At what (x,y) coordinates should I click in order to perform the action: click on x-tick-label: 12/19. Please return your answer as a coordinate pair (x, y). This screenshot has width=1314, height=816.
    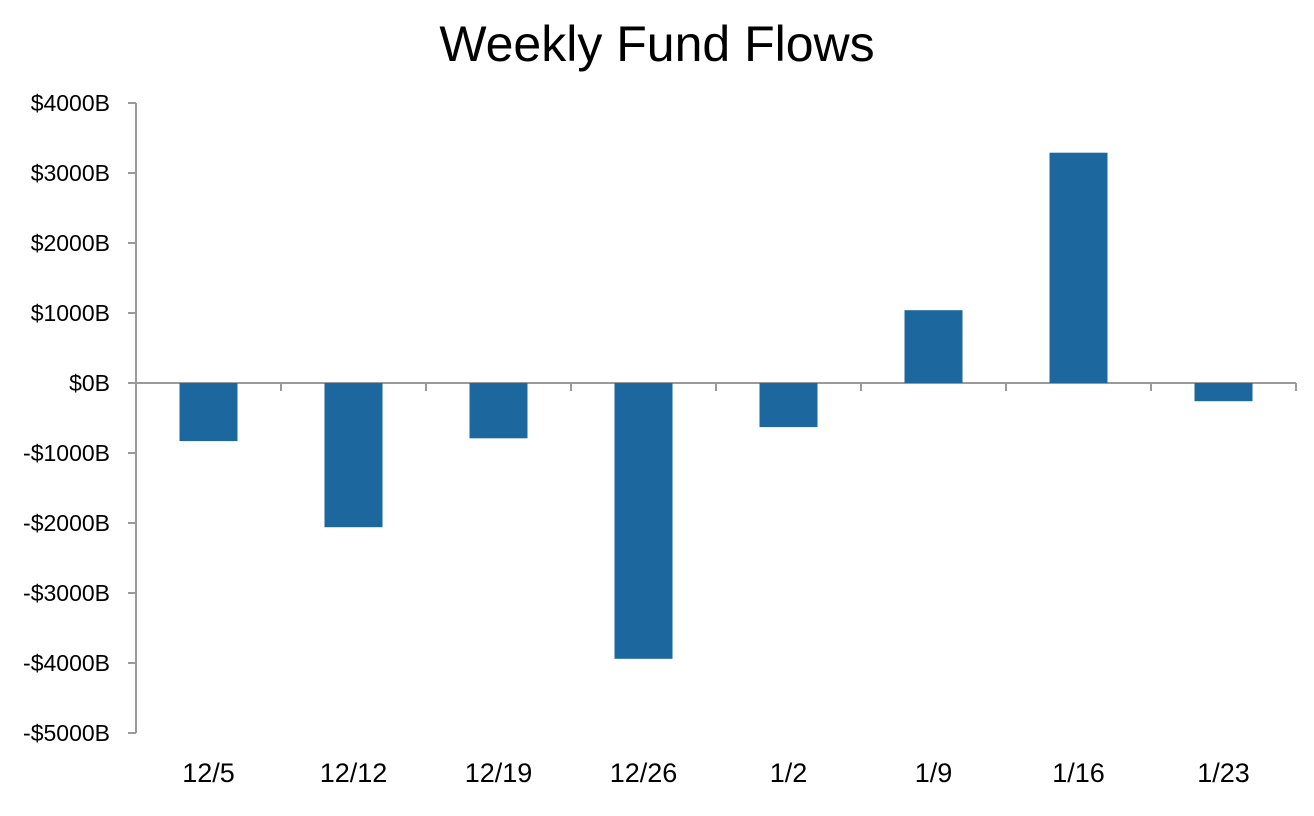
    Looking at the image, I should click on (499, 773).